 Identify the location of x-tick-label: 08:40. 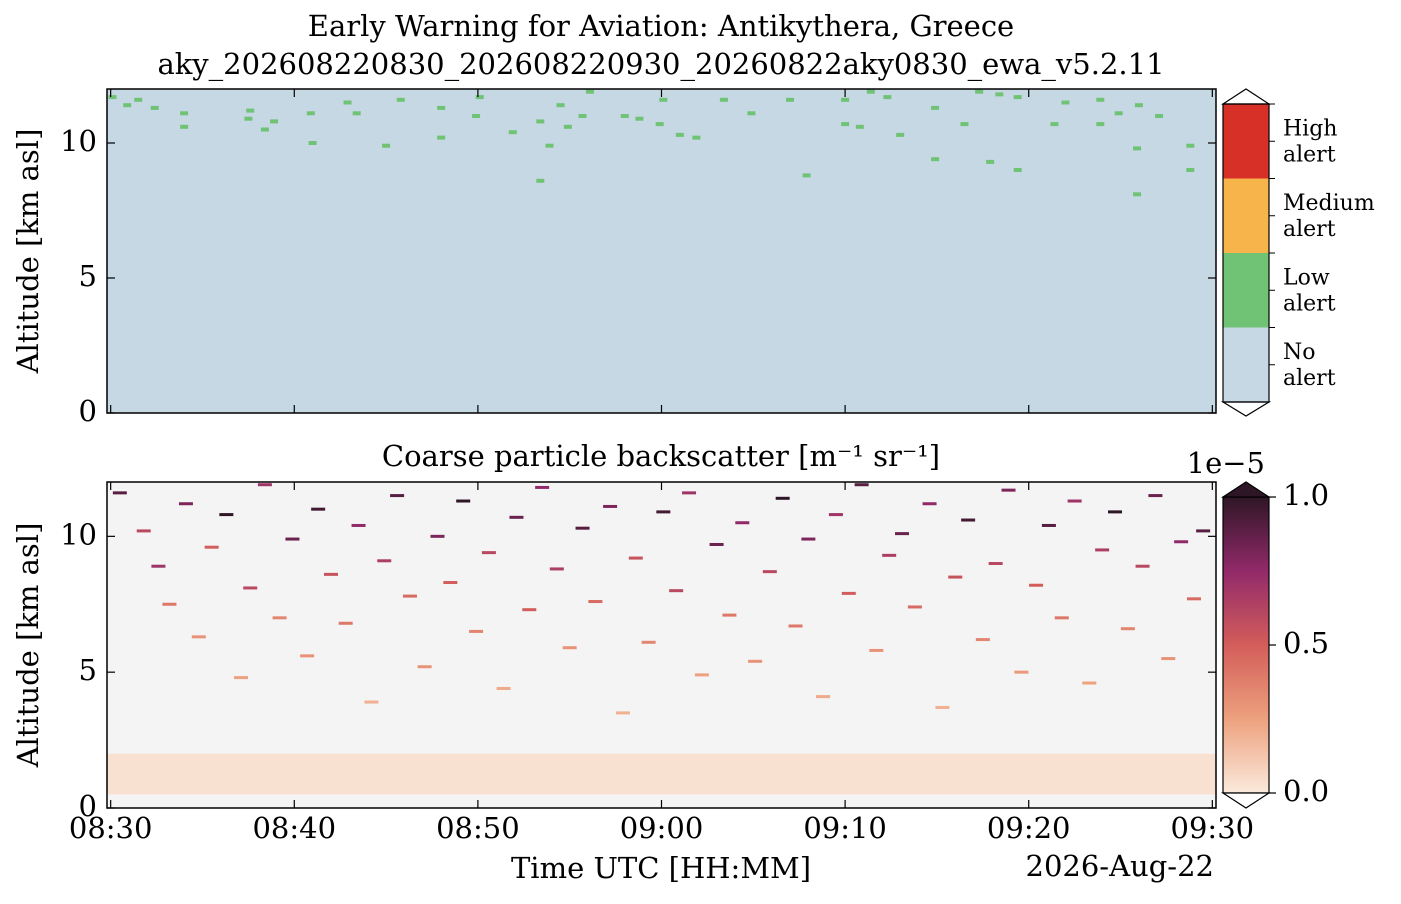
(294, 828).